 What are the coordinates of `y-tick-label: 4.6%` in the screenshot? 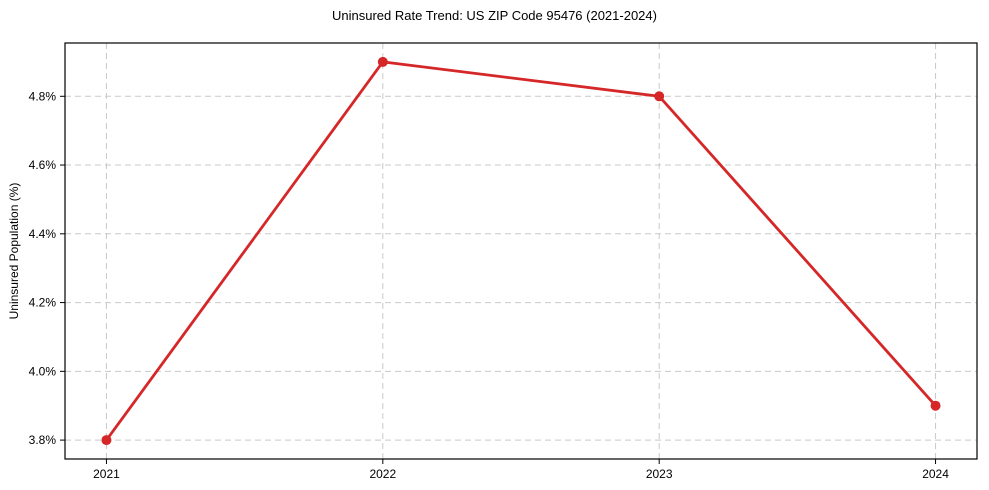 It's located at (43, 165).